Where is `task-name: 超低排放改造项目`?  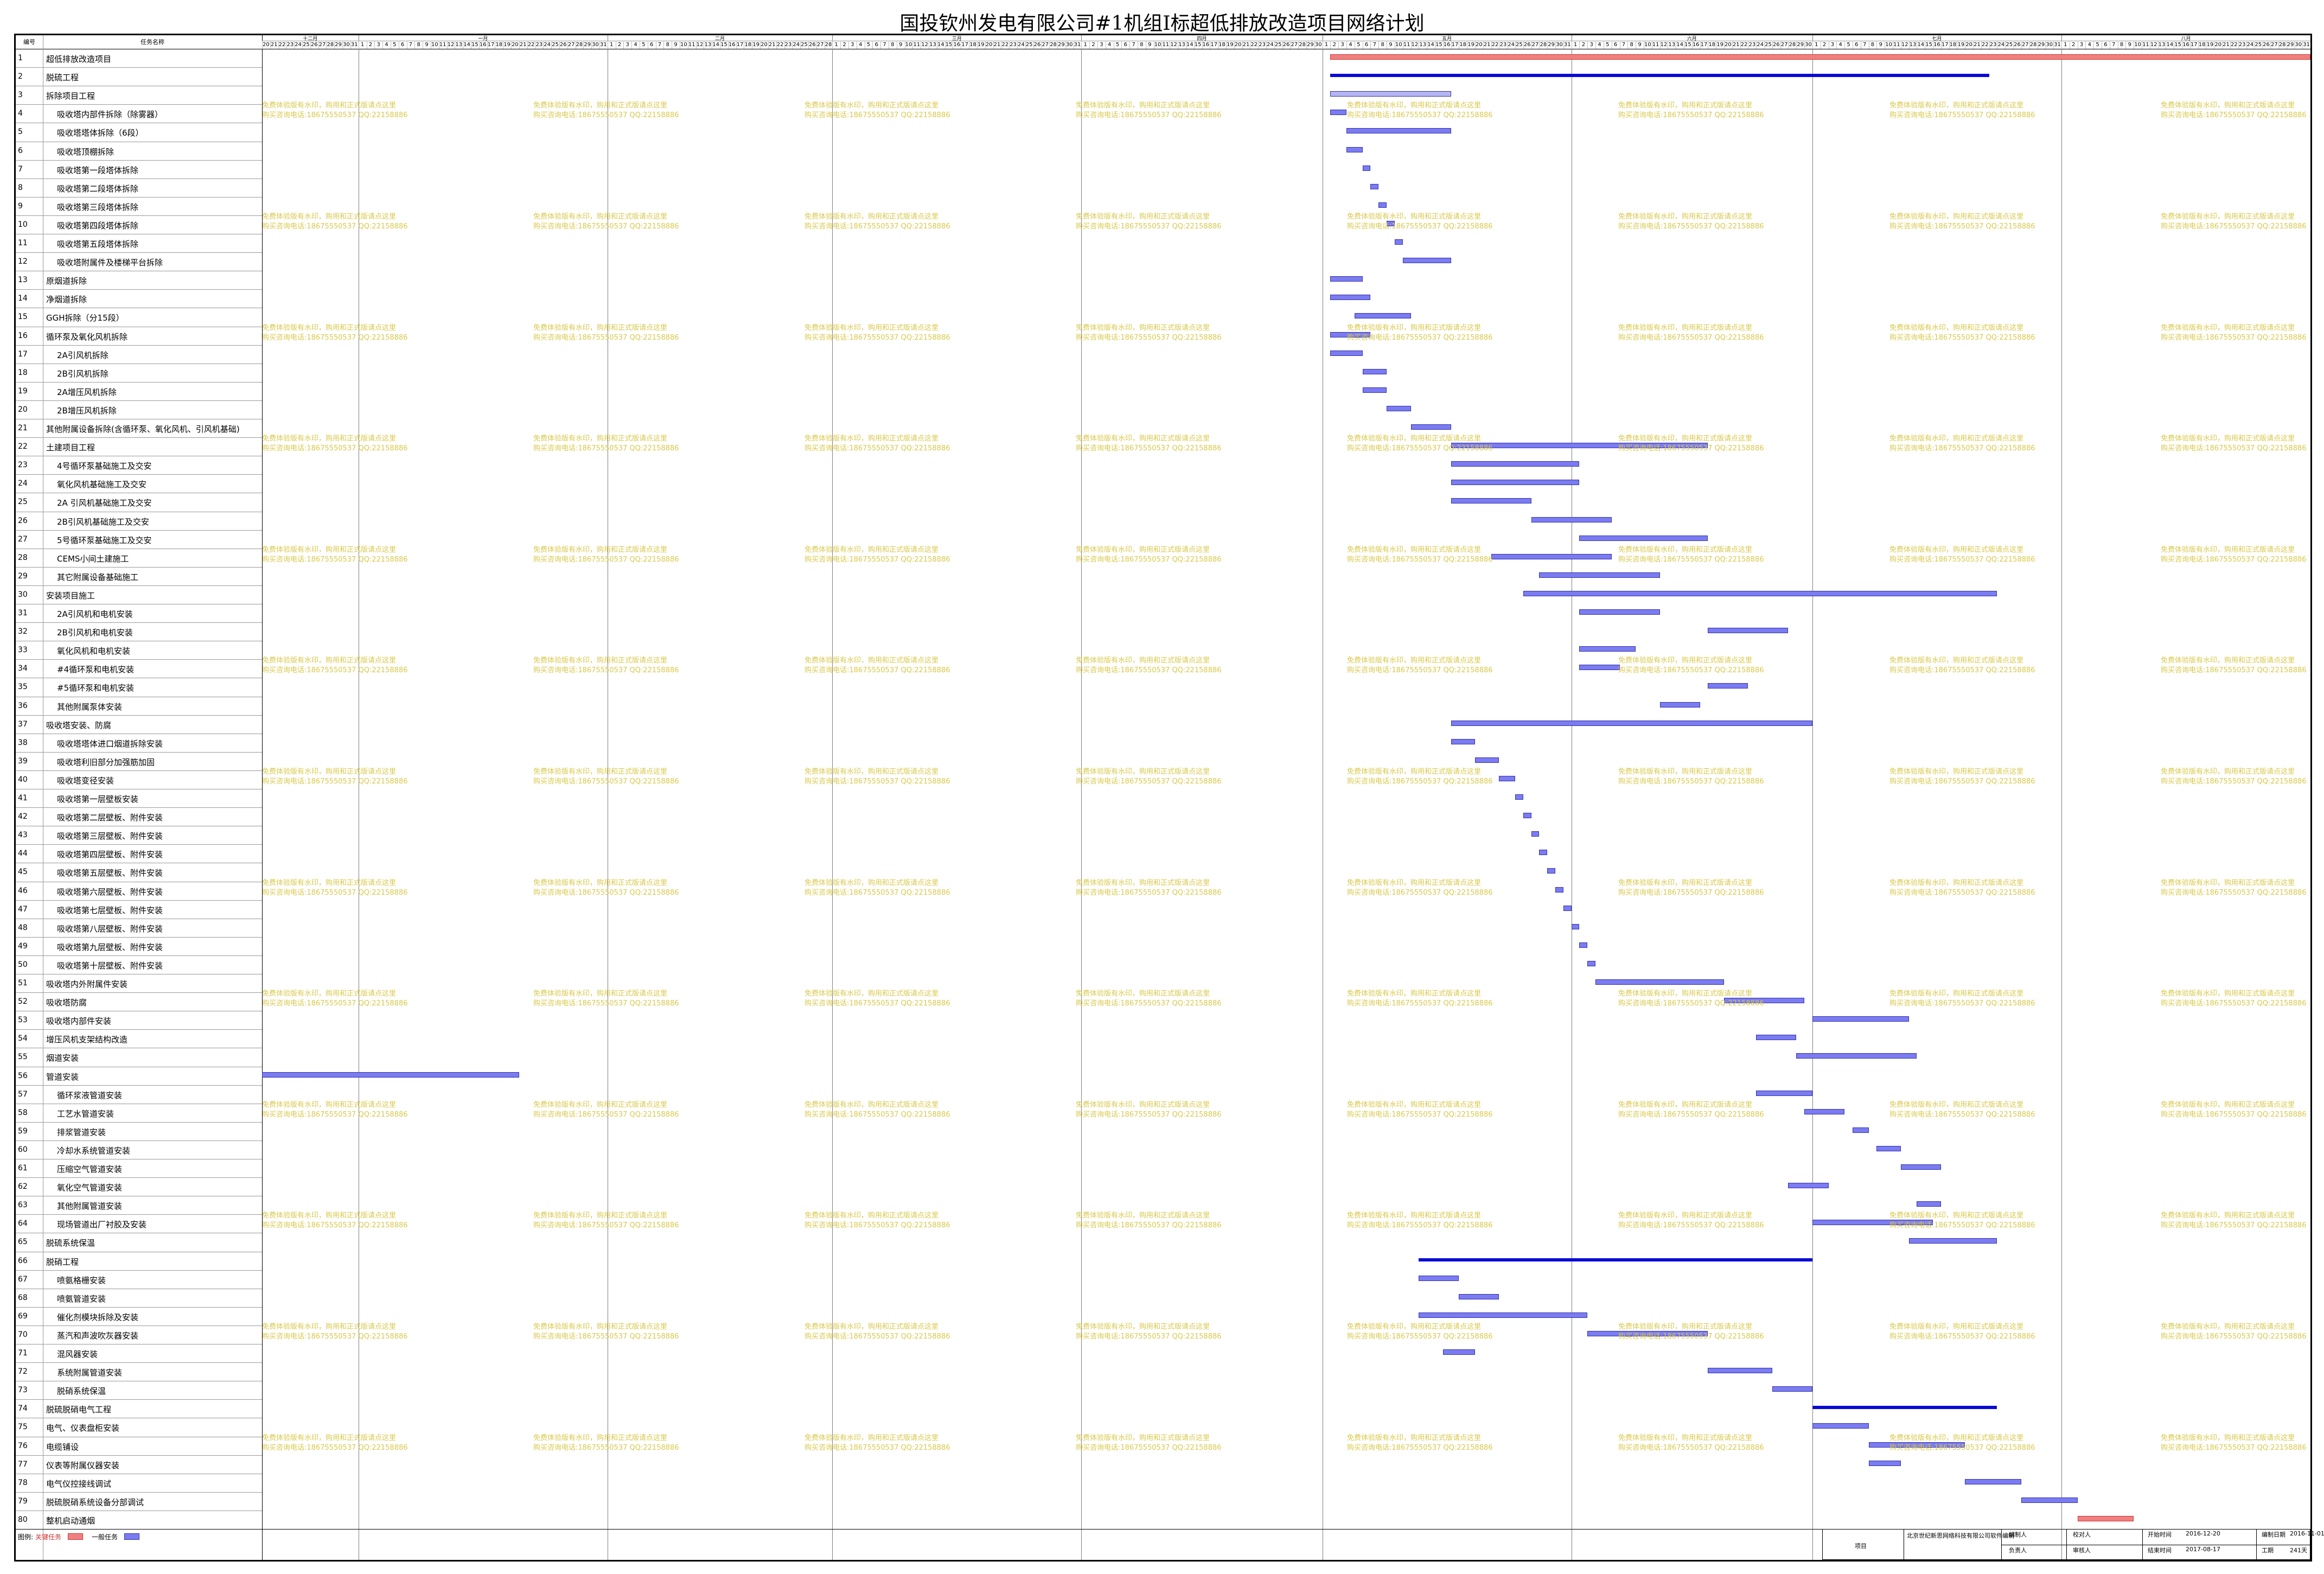
task-name: 超低排放改造项目 is located at coordinates (79, 59).